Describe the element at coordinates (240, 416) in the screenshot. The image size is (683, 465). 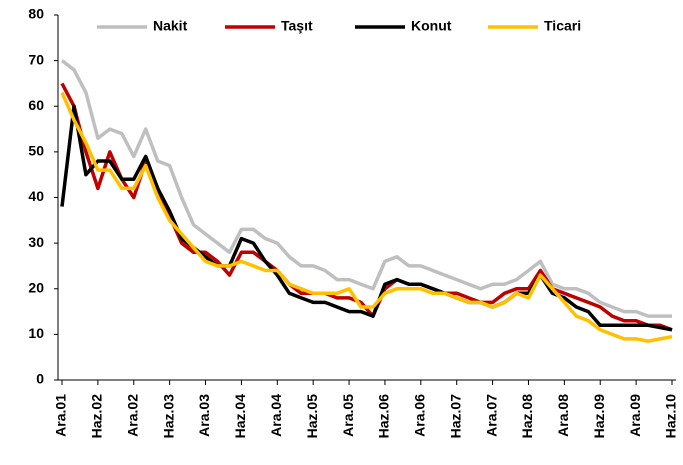
I see `x-tick-label: Haz.04` at that location.